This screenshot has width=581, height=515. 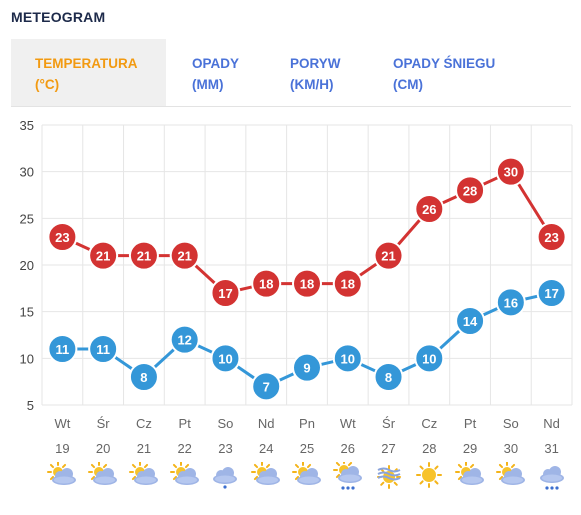 What do you see at coordinates (307, 423) in the screenshot?
I see `x-tick-day: Pn` at bounding box center [307, 423].